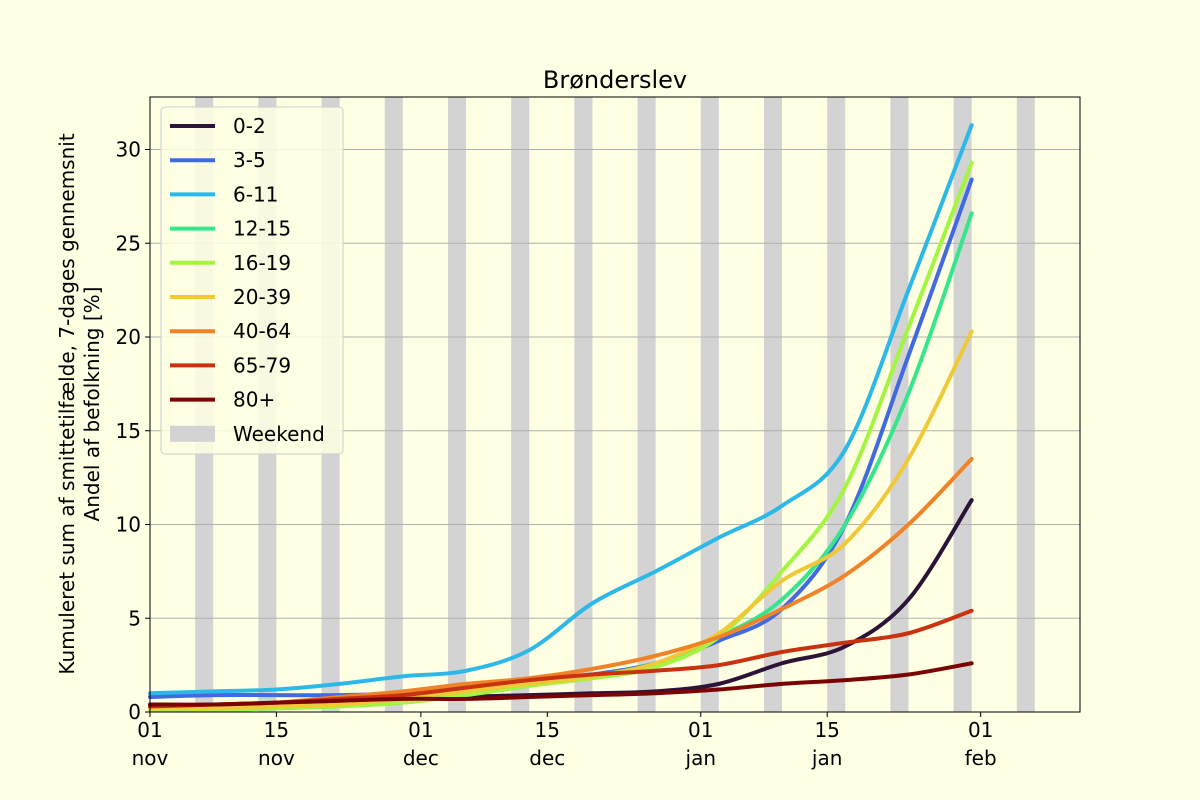 This screenshot has width=1200, height=800. I want to click on legend-label-6-11: 6-11, so click(255, 194).